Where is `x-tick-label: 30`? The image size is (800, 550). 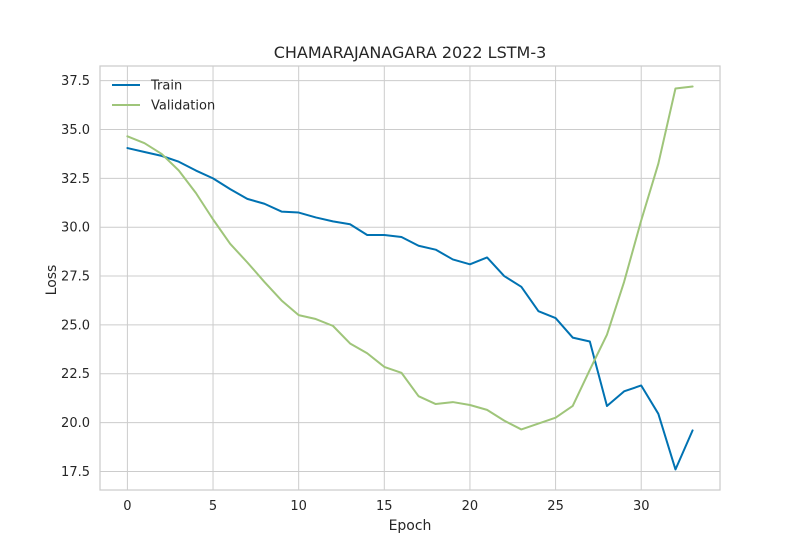
x-tick-label: 30 is located at coordinates (641, 506).